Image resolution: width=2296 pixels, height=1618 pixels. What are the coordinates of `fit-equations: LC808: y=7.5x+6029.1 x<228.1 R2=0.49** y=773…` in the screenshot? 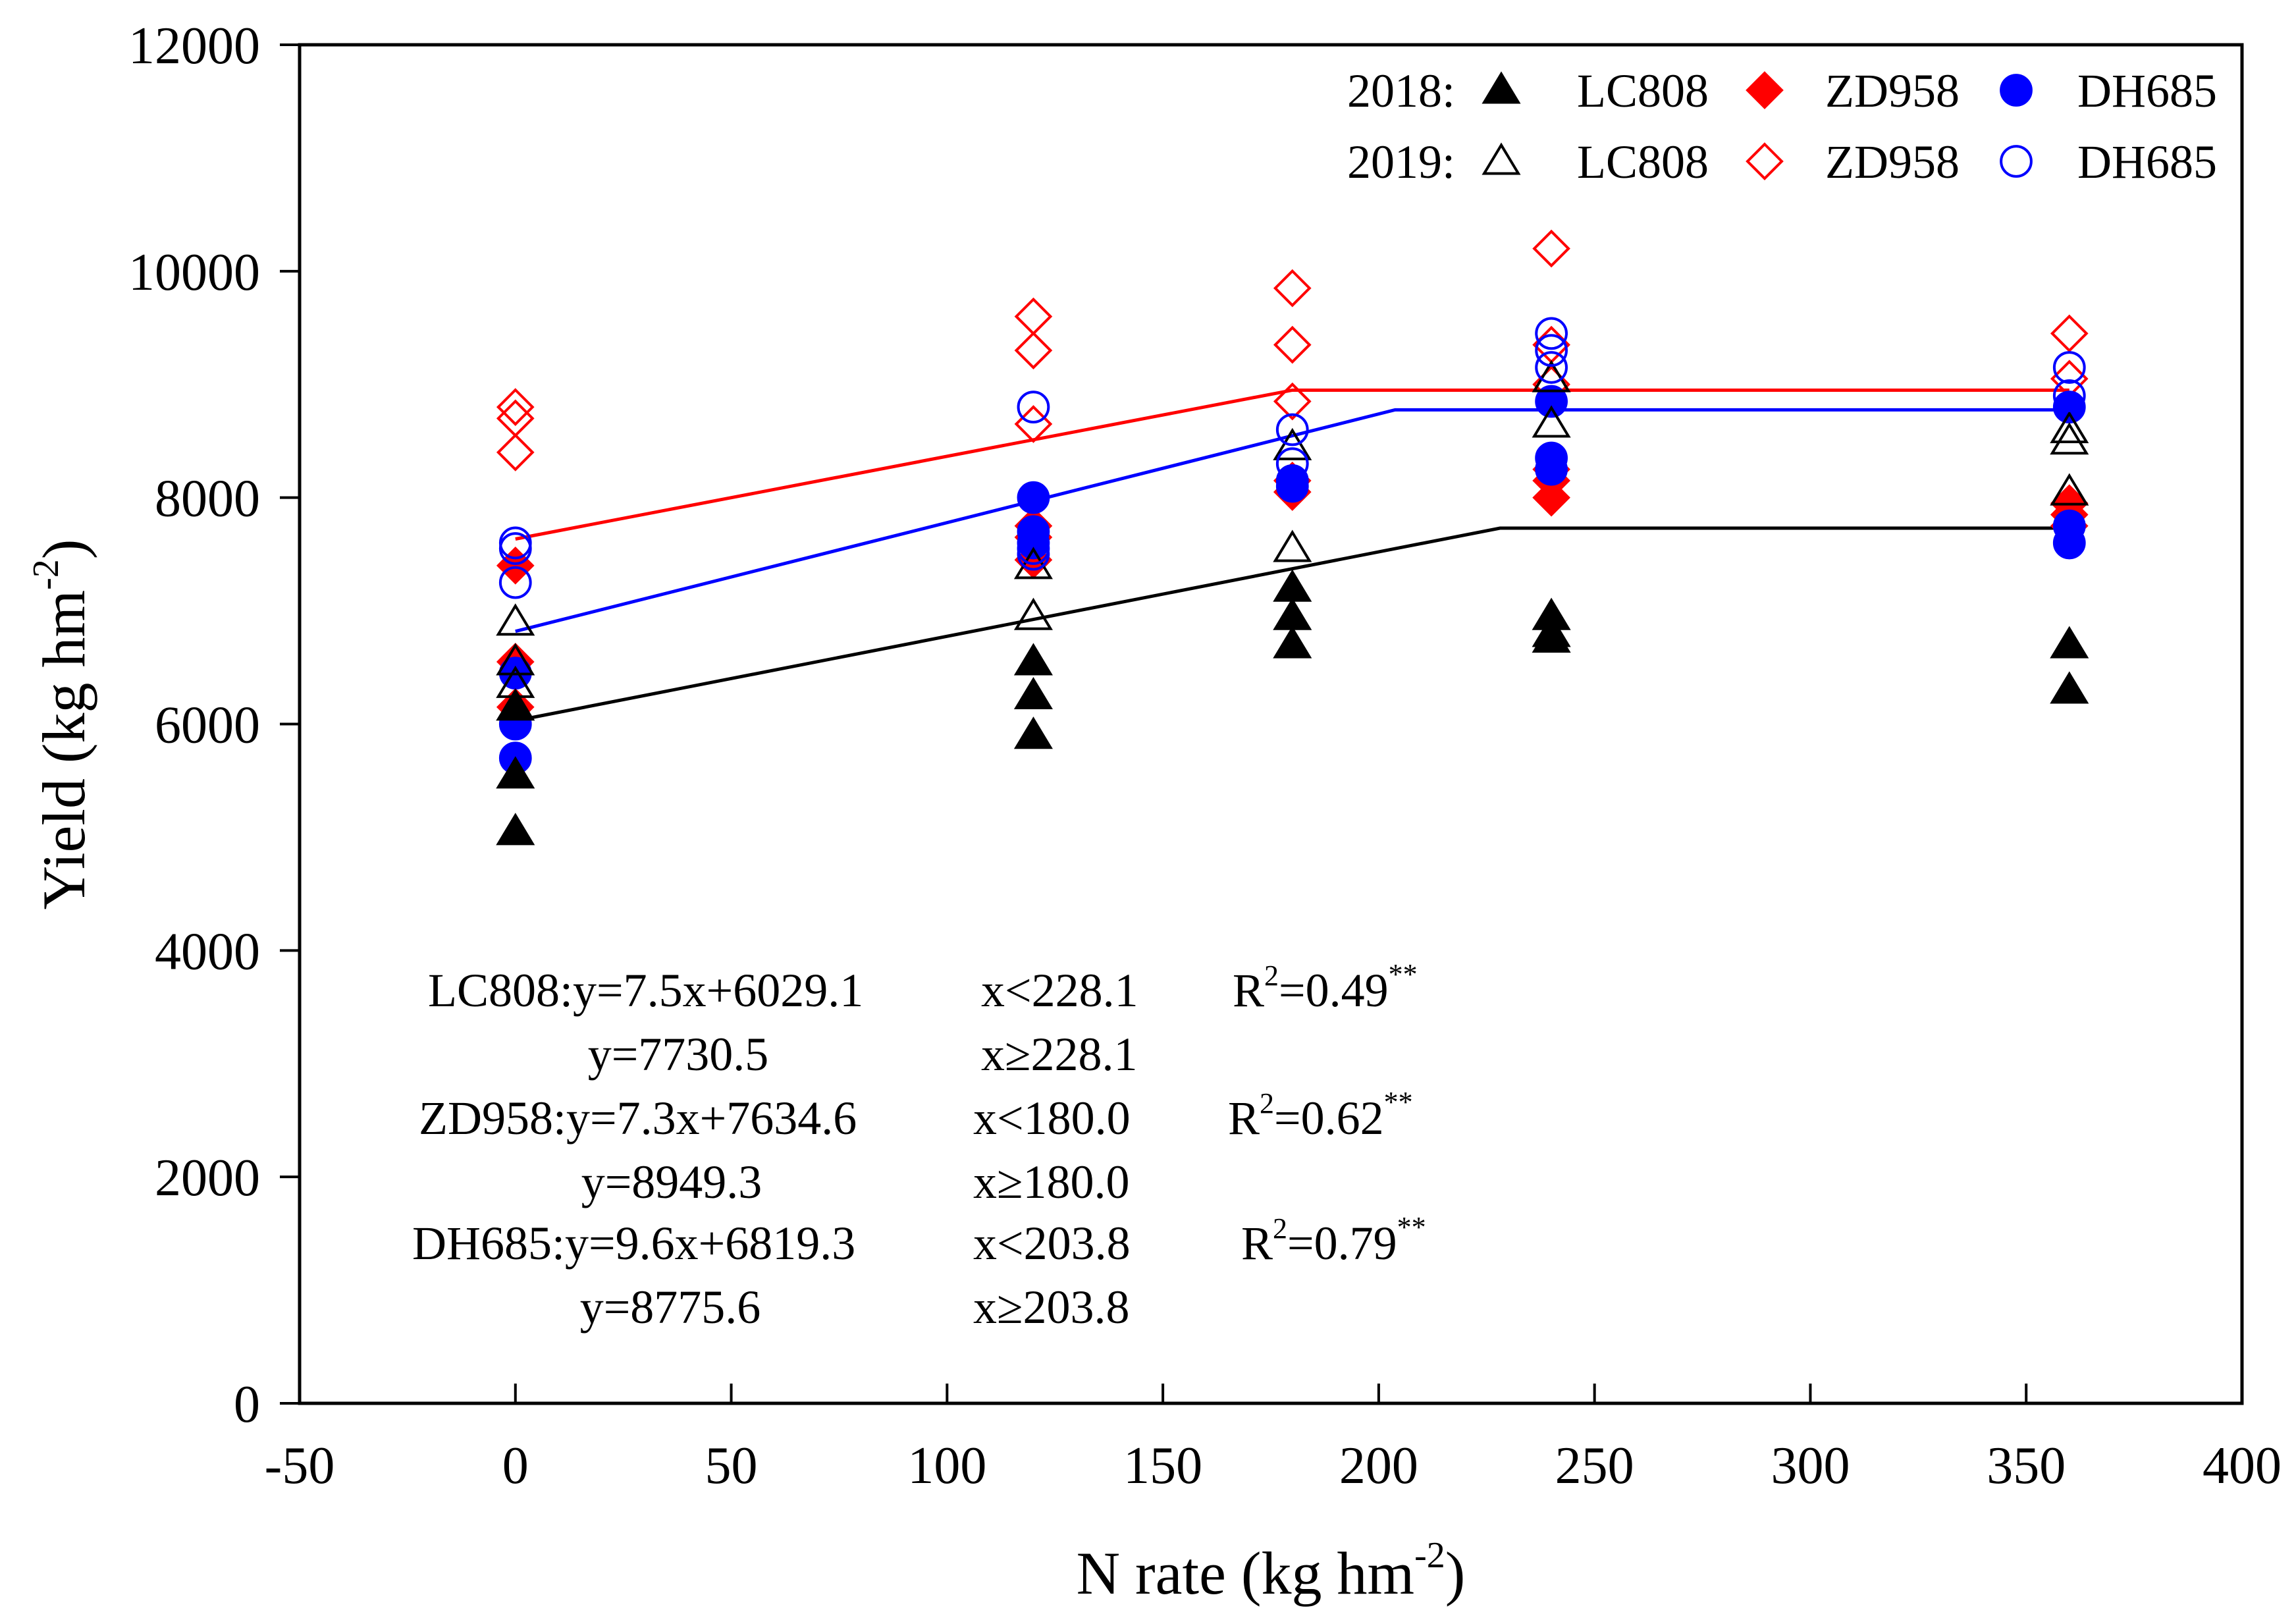 It's located at (919, 1146).